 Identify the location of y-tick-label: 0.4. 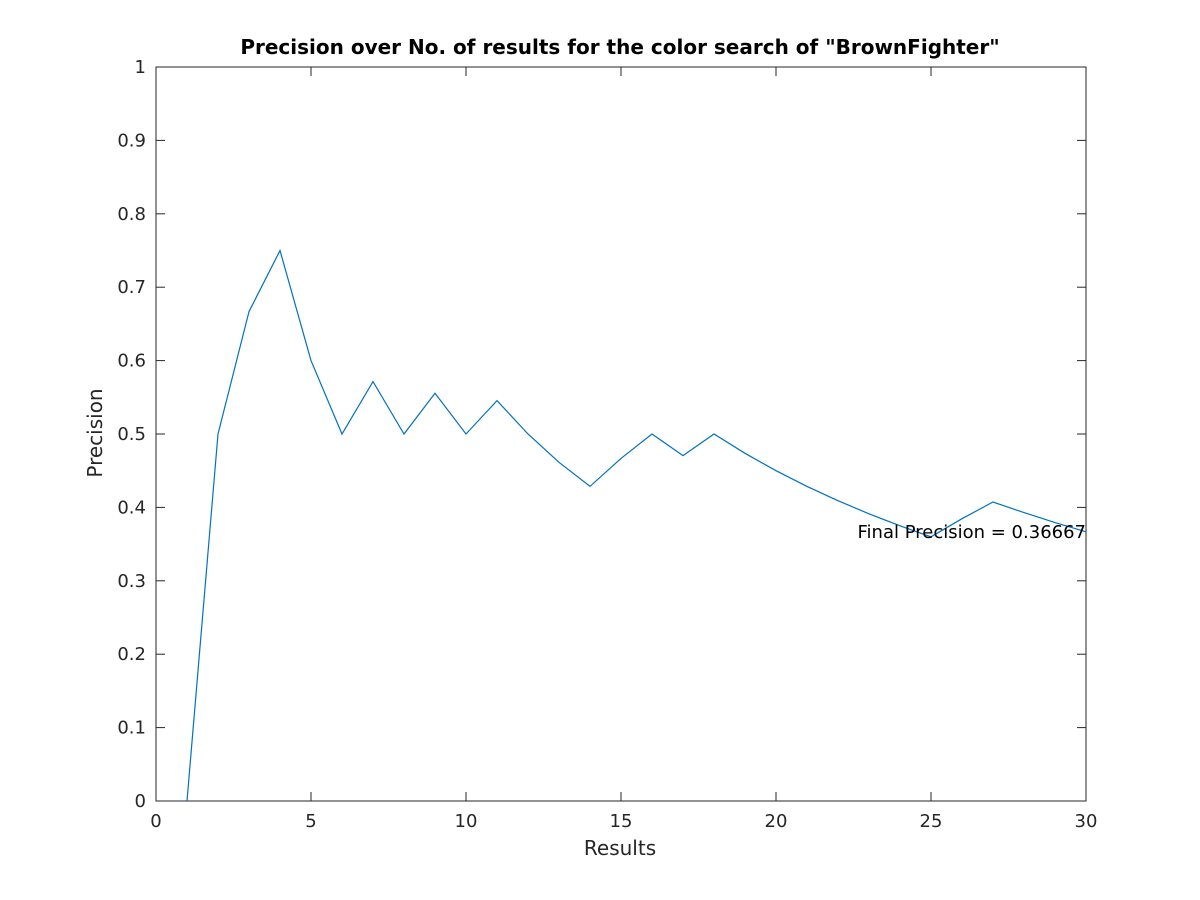
(131, 507).